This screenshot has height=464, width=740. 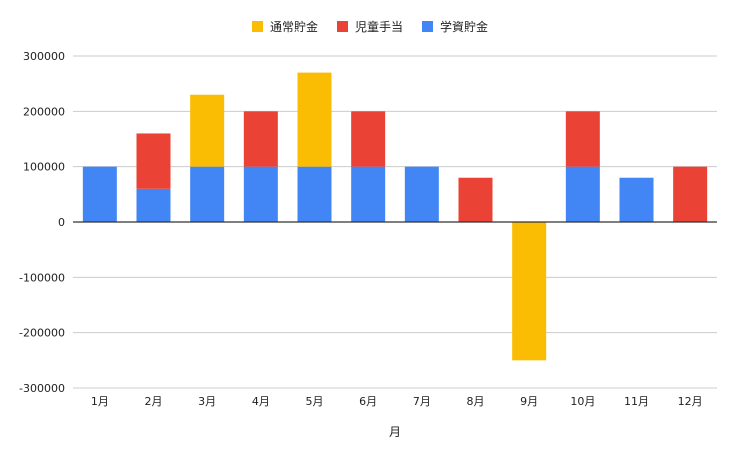 I want to click on x-tick-label: 1月, so click(x=100, y=401).